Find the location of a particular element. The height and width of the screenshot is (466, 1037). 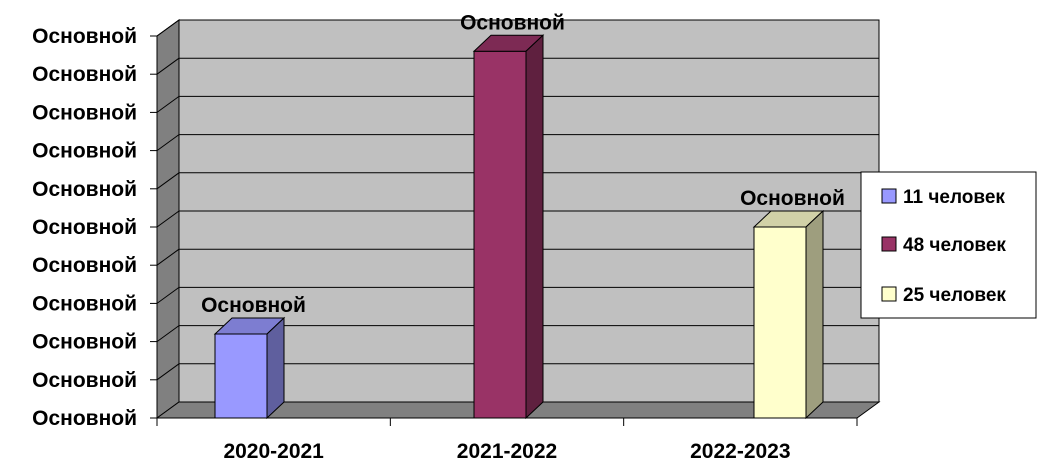

legend-entry: 25 человек is located at coordinates (954, 295).